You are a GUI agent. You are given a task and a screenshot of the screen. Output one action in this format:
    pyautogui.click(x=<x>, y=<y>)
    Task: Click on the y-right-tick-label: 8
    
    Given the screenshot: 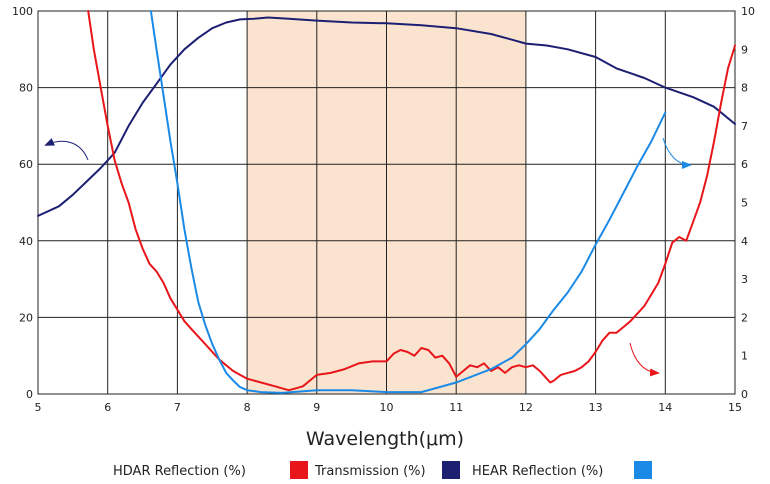 What is the action you would take?
    pyautogui.click(x=744, y=88)
    